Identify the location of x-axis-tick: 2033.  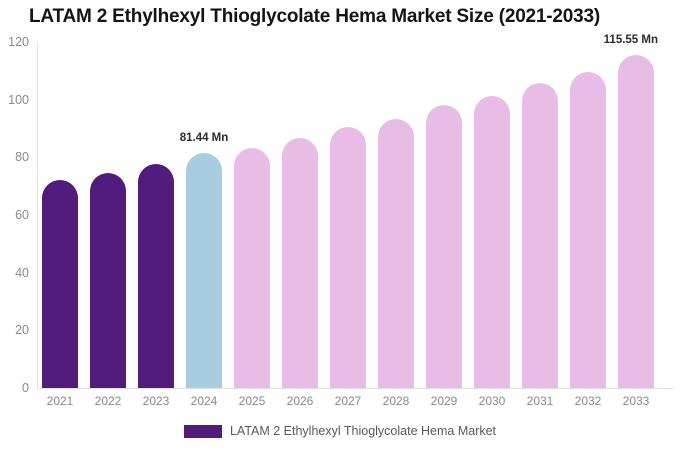
(636, 401).